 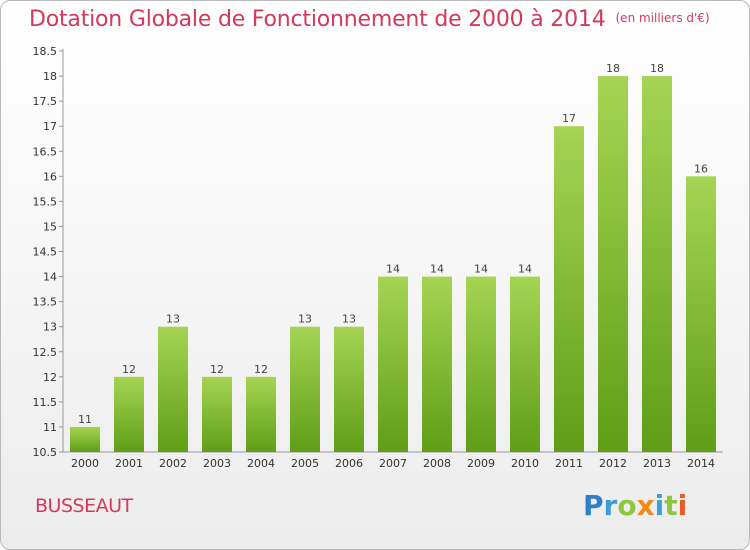 What do you see at coordinates (569, 118) in the screenshot?
I see `value-label: 17` at bounding box center [569, 118].